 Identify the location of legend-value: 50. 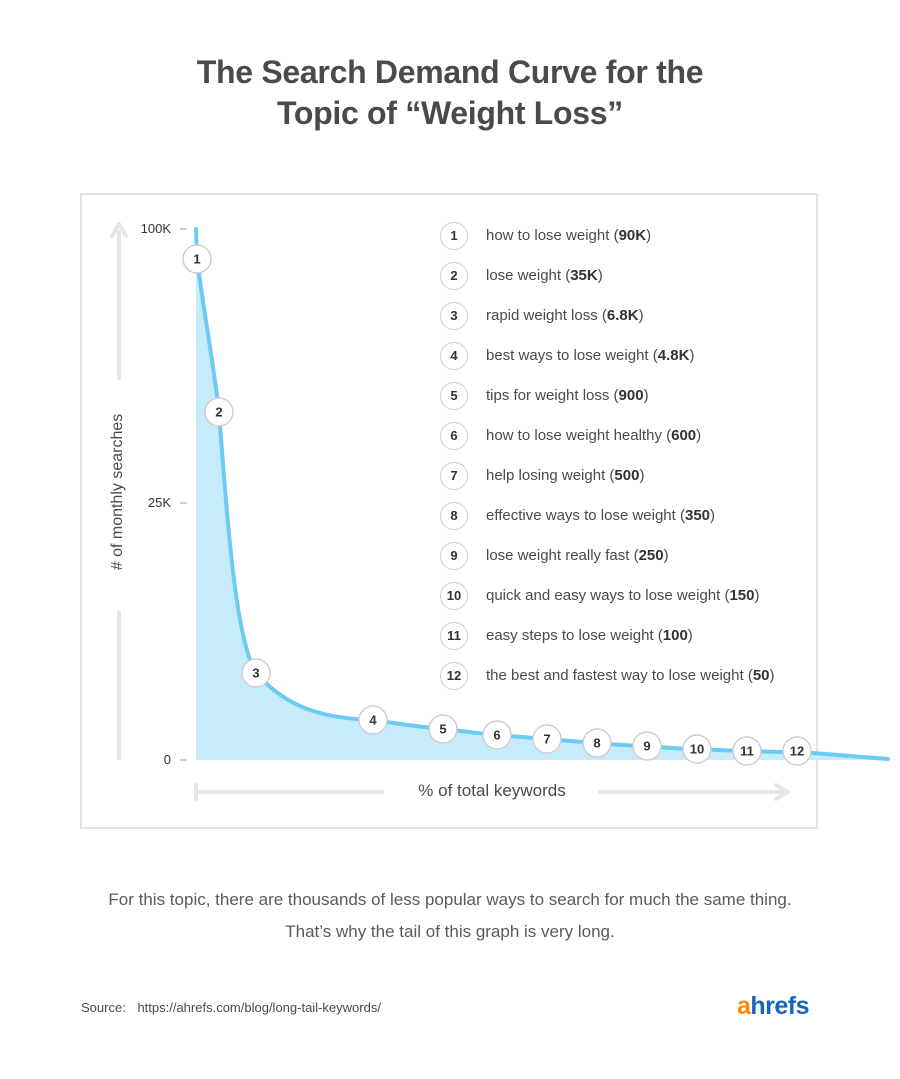
(761, 675).